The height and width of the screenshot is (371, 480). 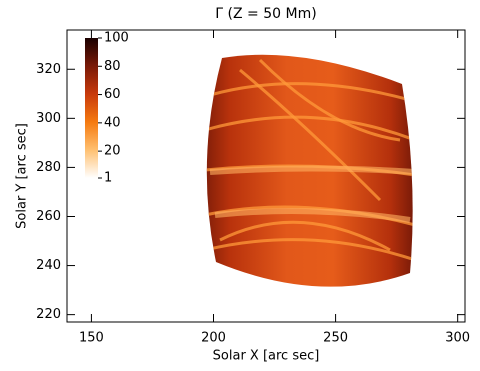 What do you see at coordinates (48, 167) in the screenshot?
I see `y-tick-label: 280` at bounding box center [48, 167].